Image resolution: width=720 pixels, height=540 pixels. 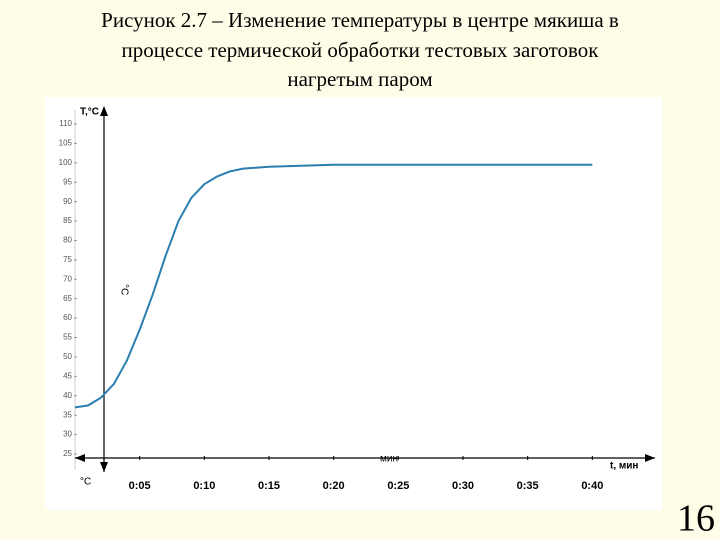 What do you see at coordinates (66, 162) in the screenshot?
I see `y-tick-label: 100` at bounding box center [66, 162].